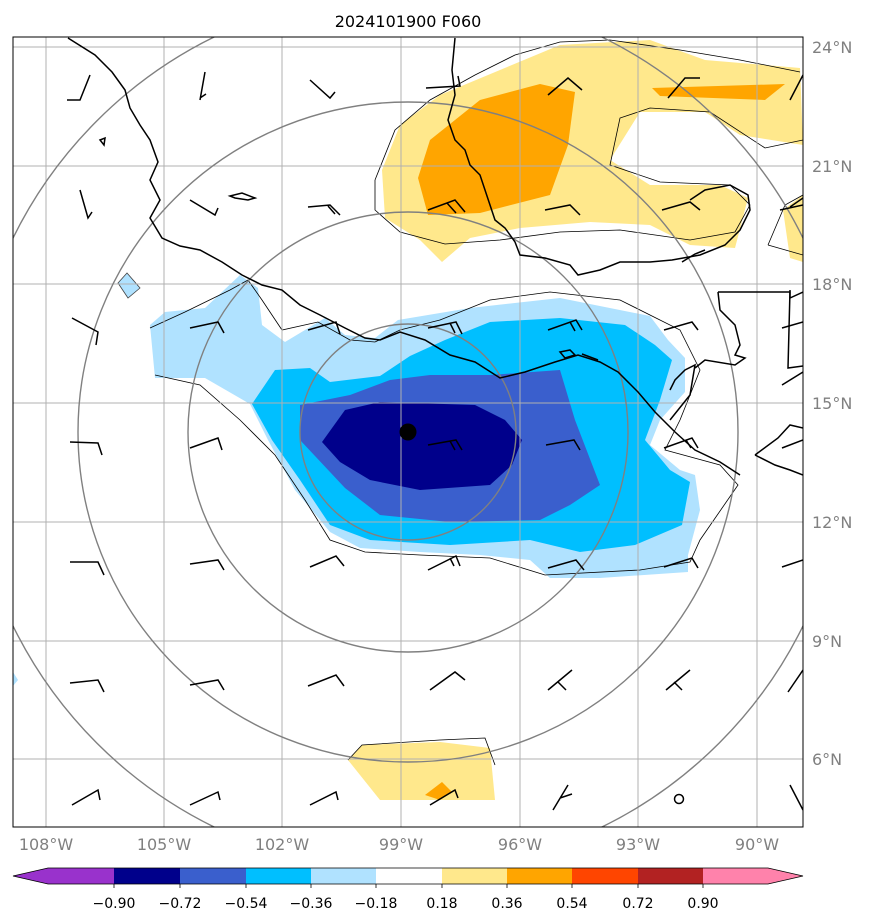  What do you see at coordinates (408, 21) in the screenshot?
I see `plot-title: 2024101900 F060` at bounding box center [408, 21].